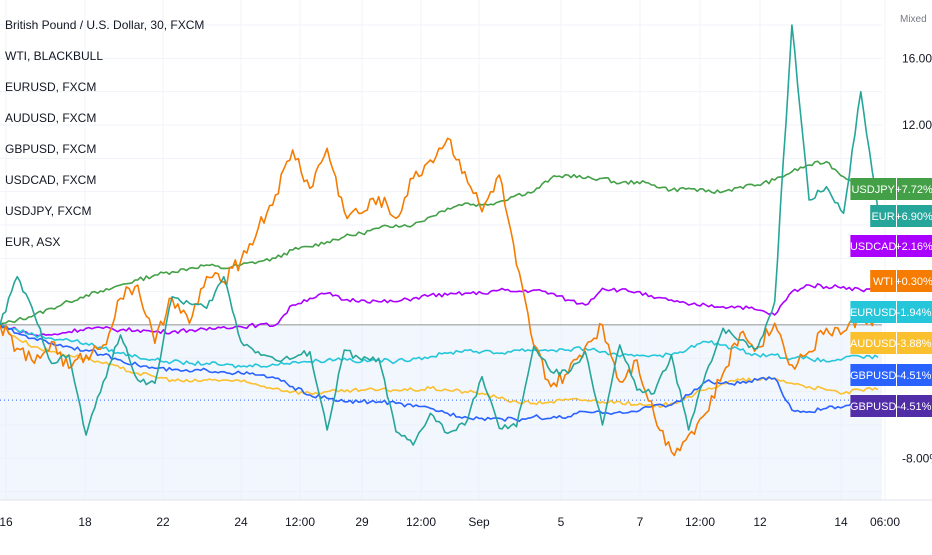 The image size is (932, 555). Describe the element at coordinates (917, 125) in the screenshot. I see `y-tick-label: 12.00%` at that location.